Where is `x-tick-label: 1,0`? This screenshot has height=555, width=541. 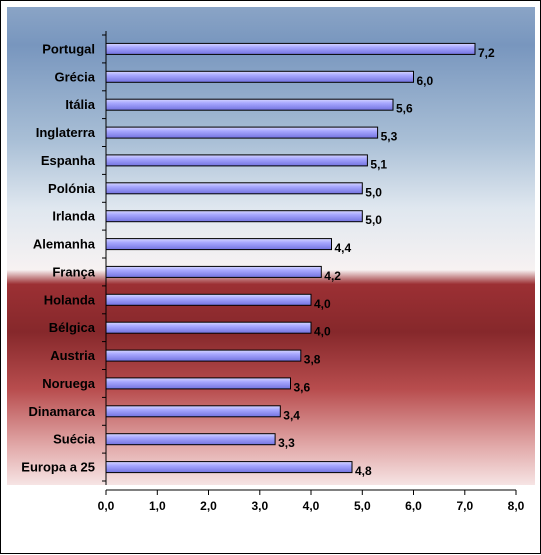 x-tick-label: 1,0 is located at coordinates (157, 506).